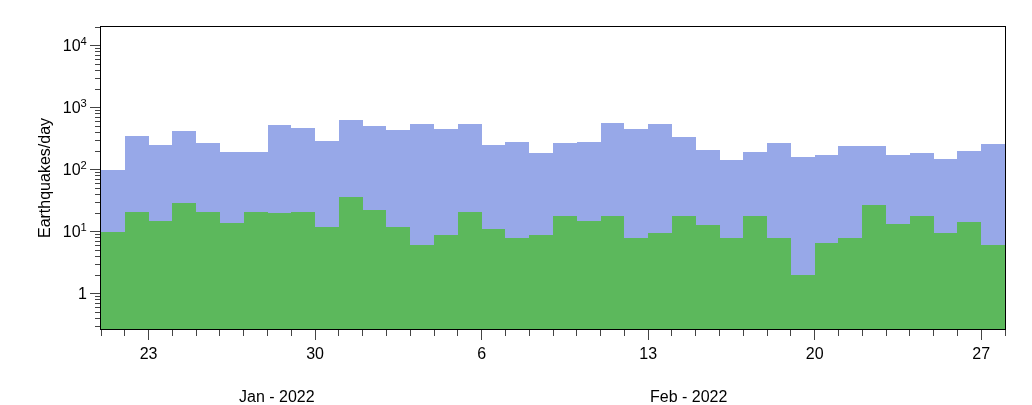 The height and width of the screenshot is (405, 1032). I want to click on y-tick-label: 1, so click(82, 294).